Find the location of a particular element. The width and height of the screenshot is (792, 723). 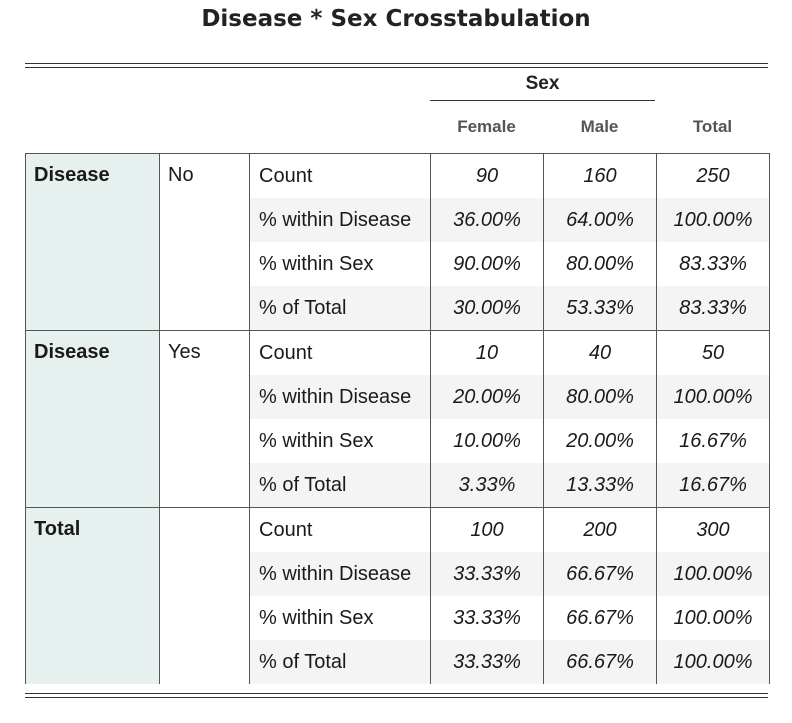

table-cell: 13.33% is located at coordinates (600, 485).